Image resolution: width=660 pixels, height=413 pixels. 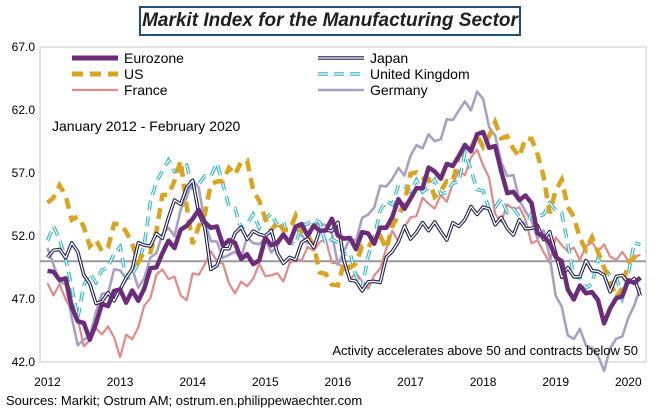 I want to click on legend-item-united-kingdom: United Kingdom, so click(x=394, y=74).